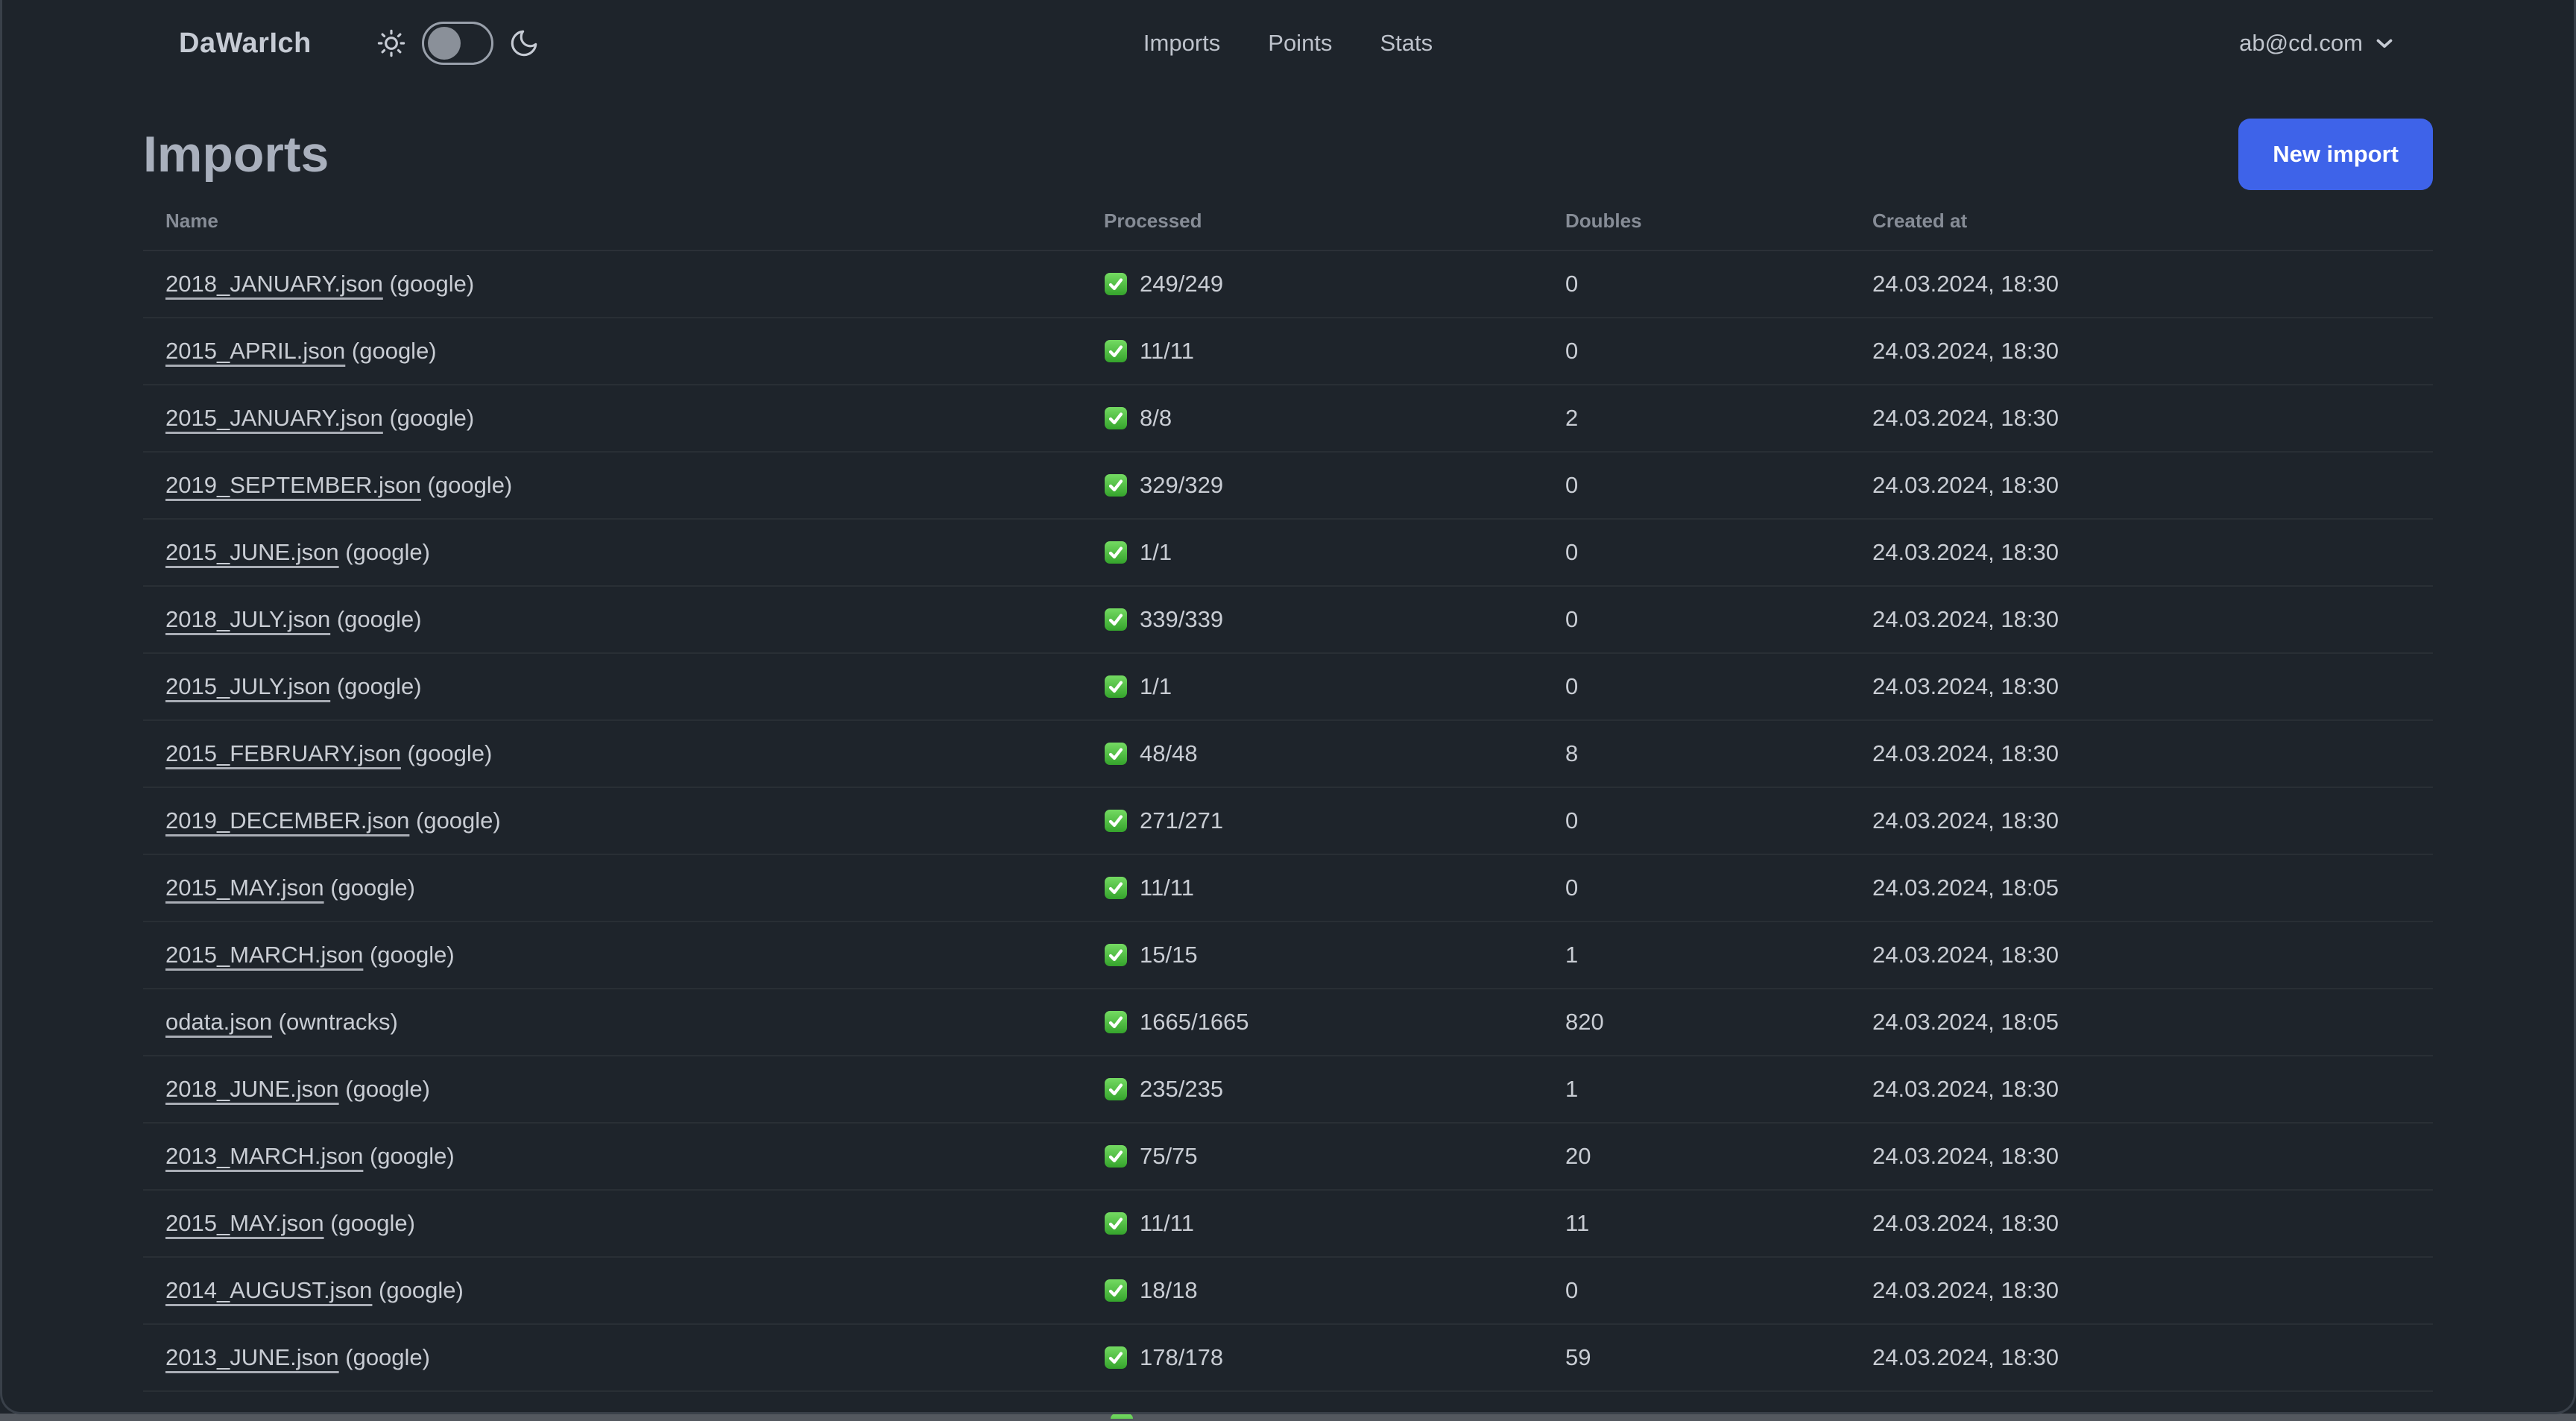 The width and height of the screenshot is (2576, 1421). I want to click on name-cell: 2015_JULY.json (google), so click(623, 686).